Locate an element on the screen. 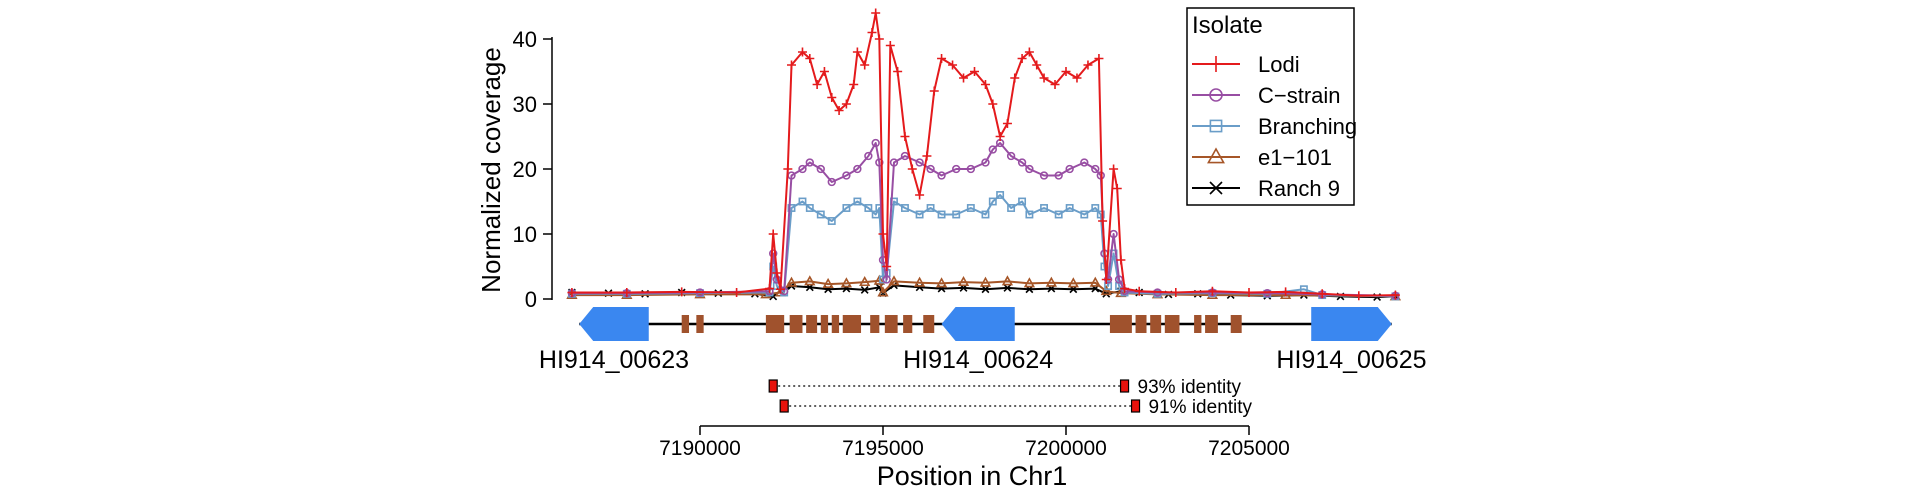 The width and height of the screenshot is (1907, 493). legend-label: e1−101 is located at coordinates (1295, 157).